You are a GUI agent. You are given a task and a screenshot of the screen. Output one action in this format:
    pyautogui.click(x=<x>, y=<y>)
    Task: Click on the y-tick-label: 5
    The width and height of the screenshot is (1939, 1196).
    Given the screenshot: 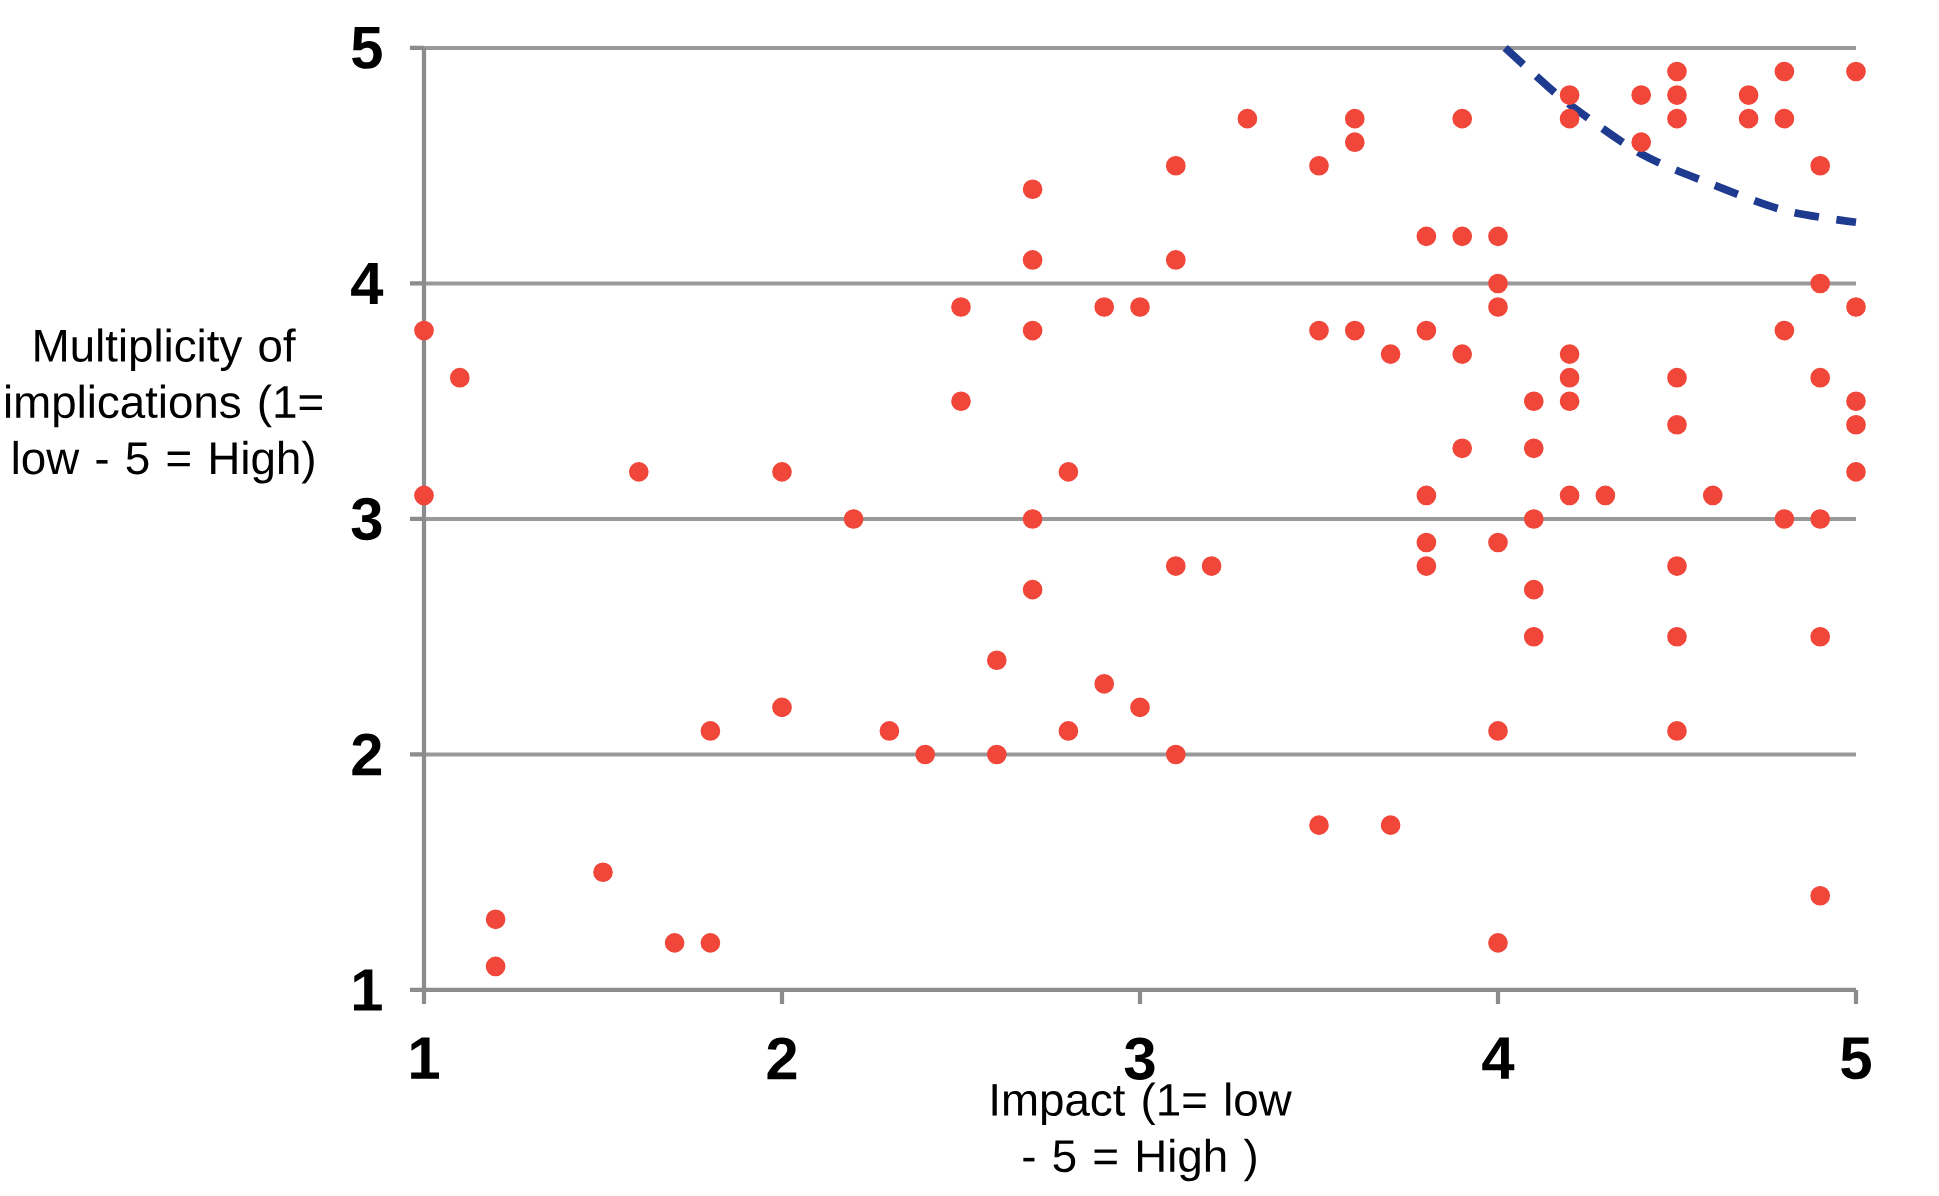 What is the action you would take?
    pyautogui.click(x=367, y=48)
    